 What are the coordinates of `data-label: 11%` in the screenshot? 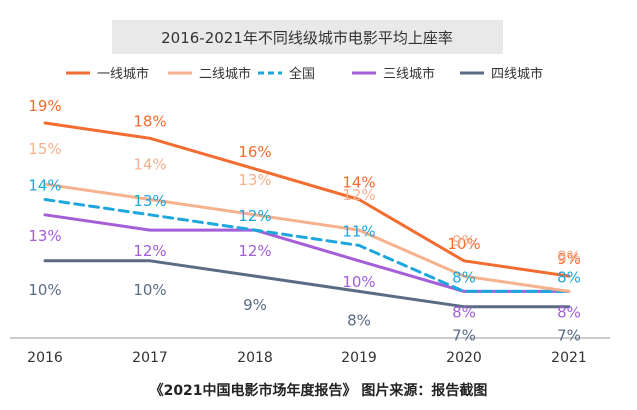 It's located at (358, 231).